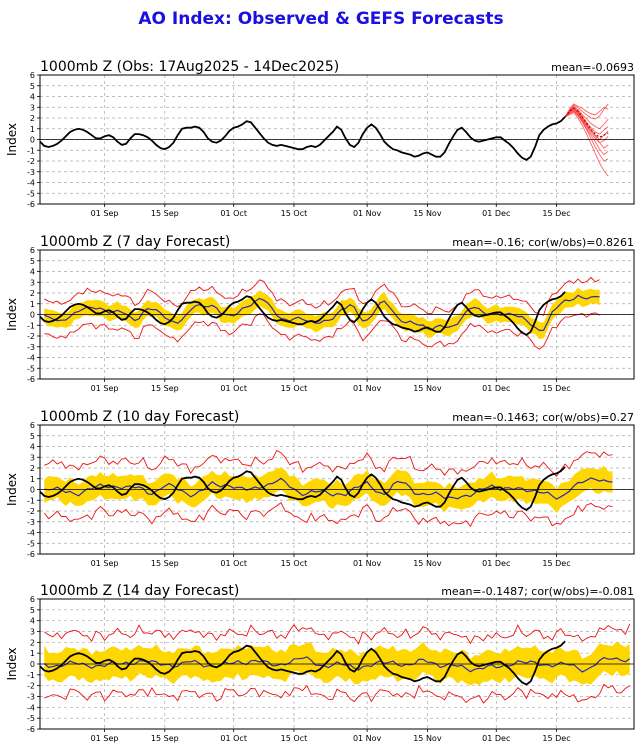 This screenshot has width=642, height=750. I want to click on figure-title: AO Index: Observed & GEFS Forecasts, so click(321, 19).